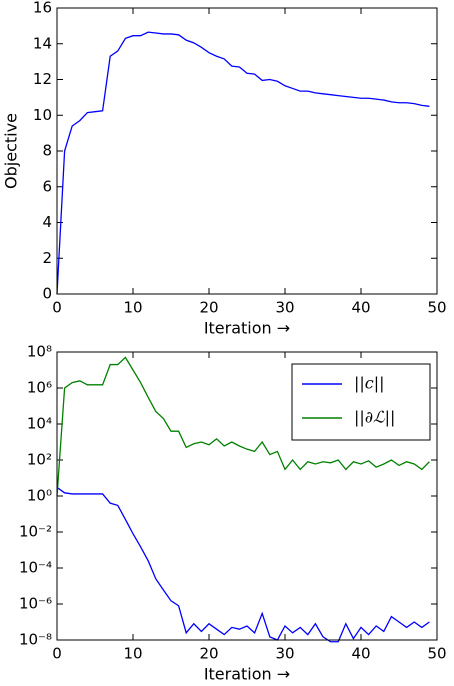 The height and width of the screenshot is (686, 454). I want to click on y-tick-label: 10², so click(39, 460).